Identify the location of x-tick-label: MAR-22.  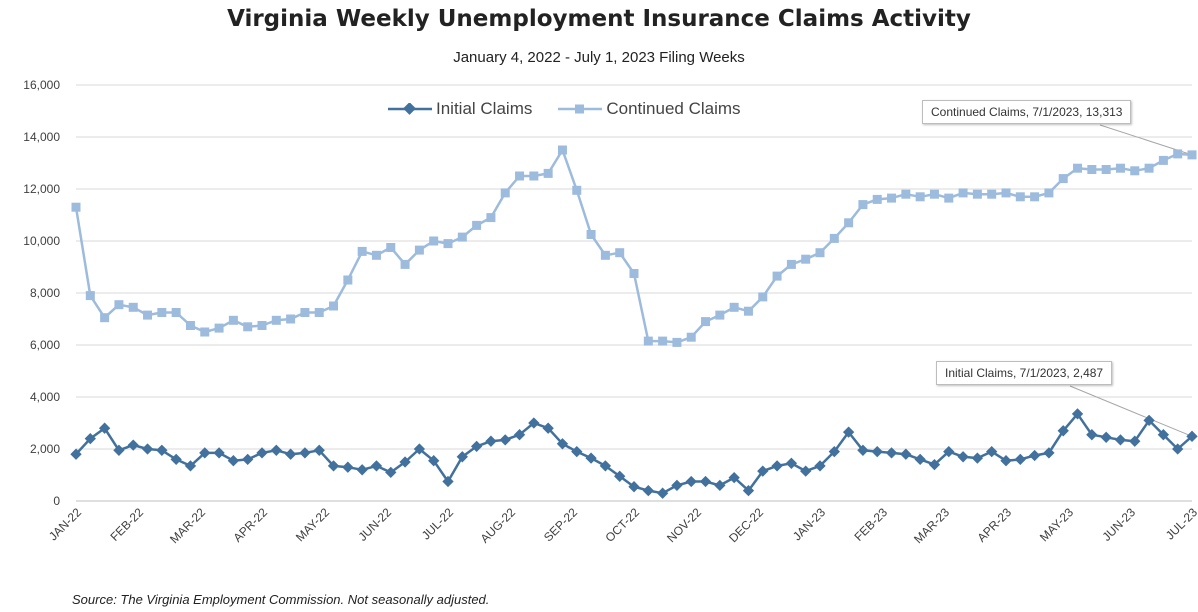
(187, 525).